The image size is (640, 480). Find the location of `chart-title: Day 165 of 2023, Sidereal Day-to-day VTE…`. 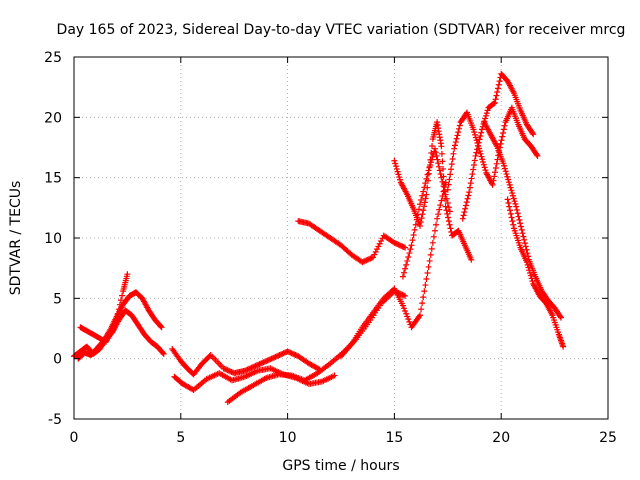

chart-title: Day 165 of 2023, Sidereal Day-to-day VTE… is located at coordinates (341, 30).